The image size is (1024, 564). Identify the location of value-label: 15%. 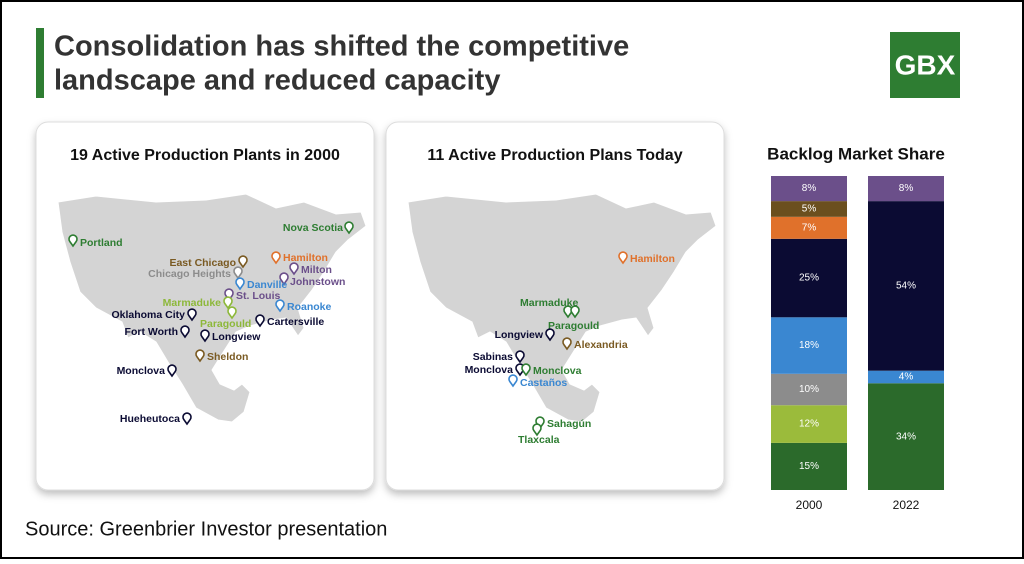
(809, 466).